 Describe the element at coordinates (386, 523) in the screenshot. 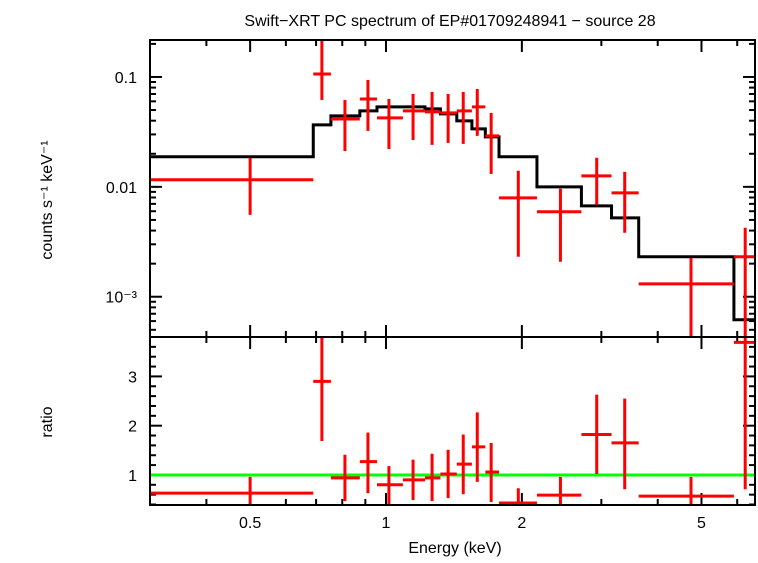

I see `x-tick-label: 1` at that location.